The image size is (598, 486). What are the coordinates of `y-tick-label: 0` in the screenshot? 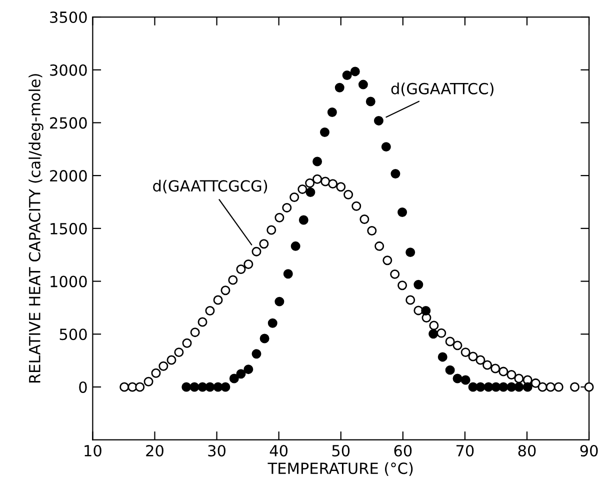 It's located at (83, 387).